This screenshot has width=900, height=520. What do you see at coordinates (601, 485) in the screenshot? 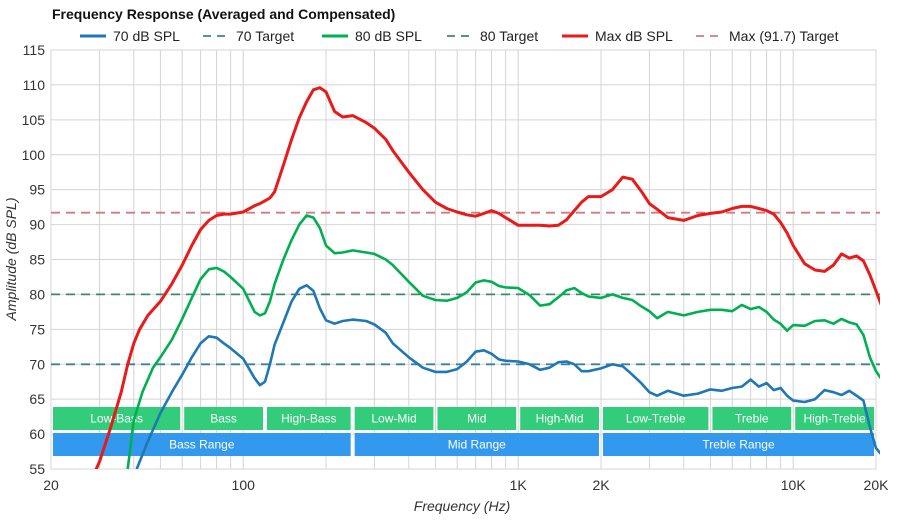
I see `x-tick-label: 2K` at bounding box center [601, 485].